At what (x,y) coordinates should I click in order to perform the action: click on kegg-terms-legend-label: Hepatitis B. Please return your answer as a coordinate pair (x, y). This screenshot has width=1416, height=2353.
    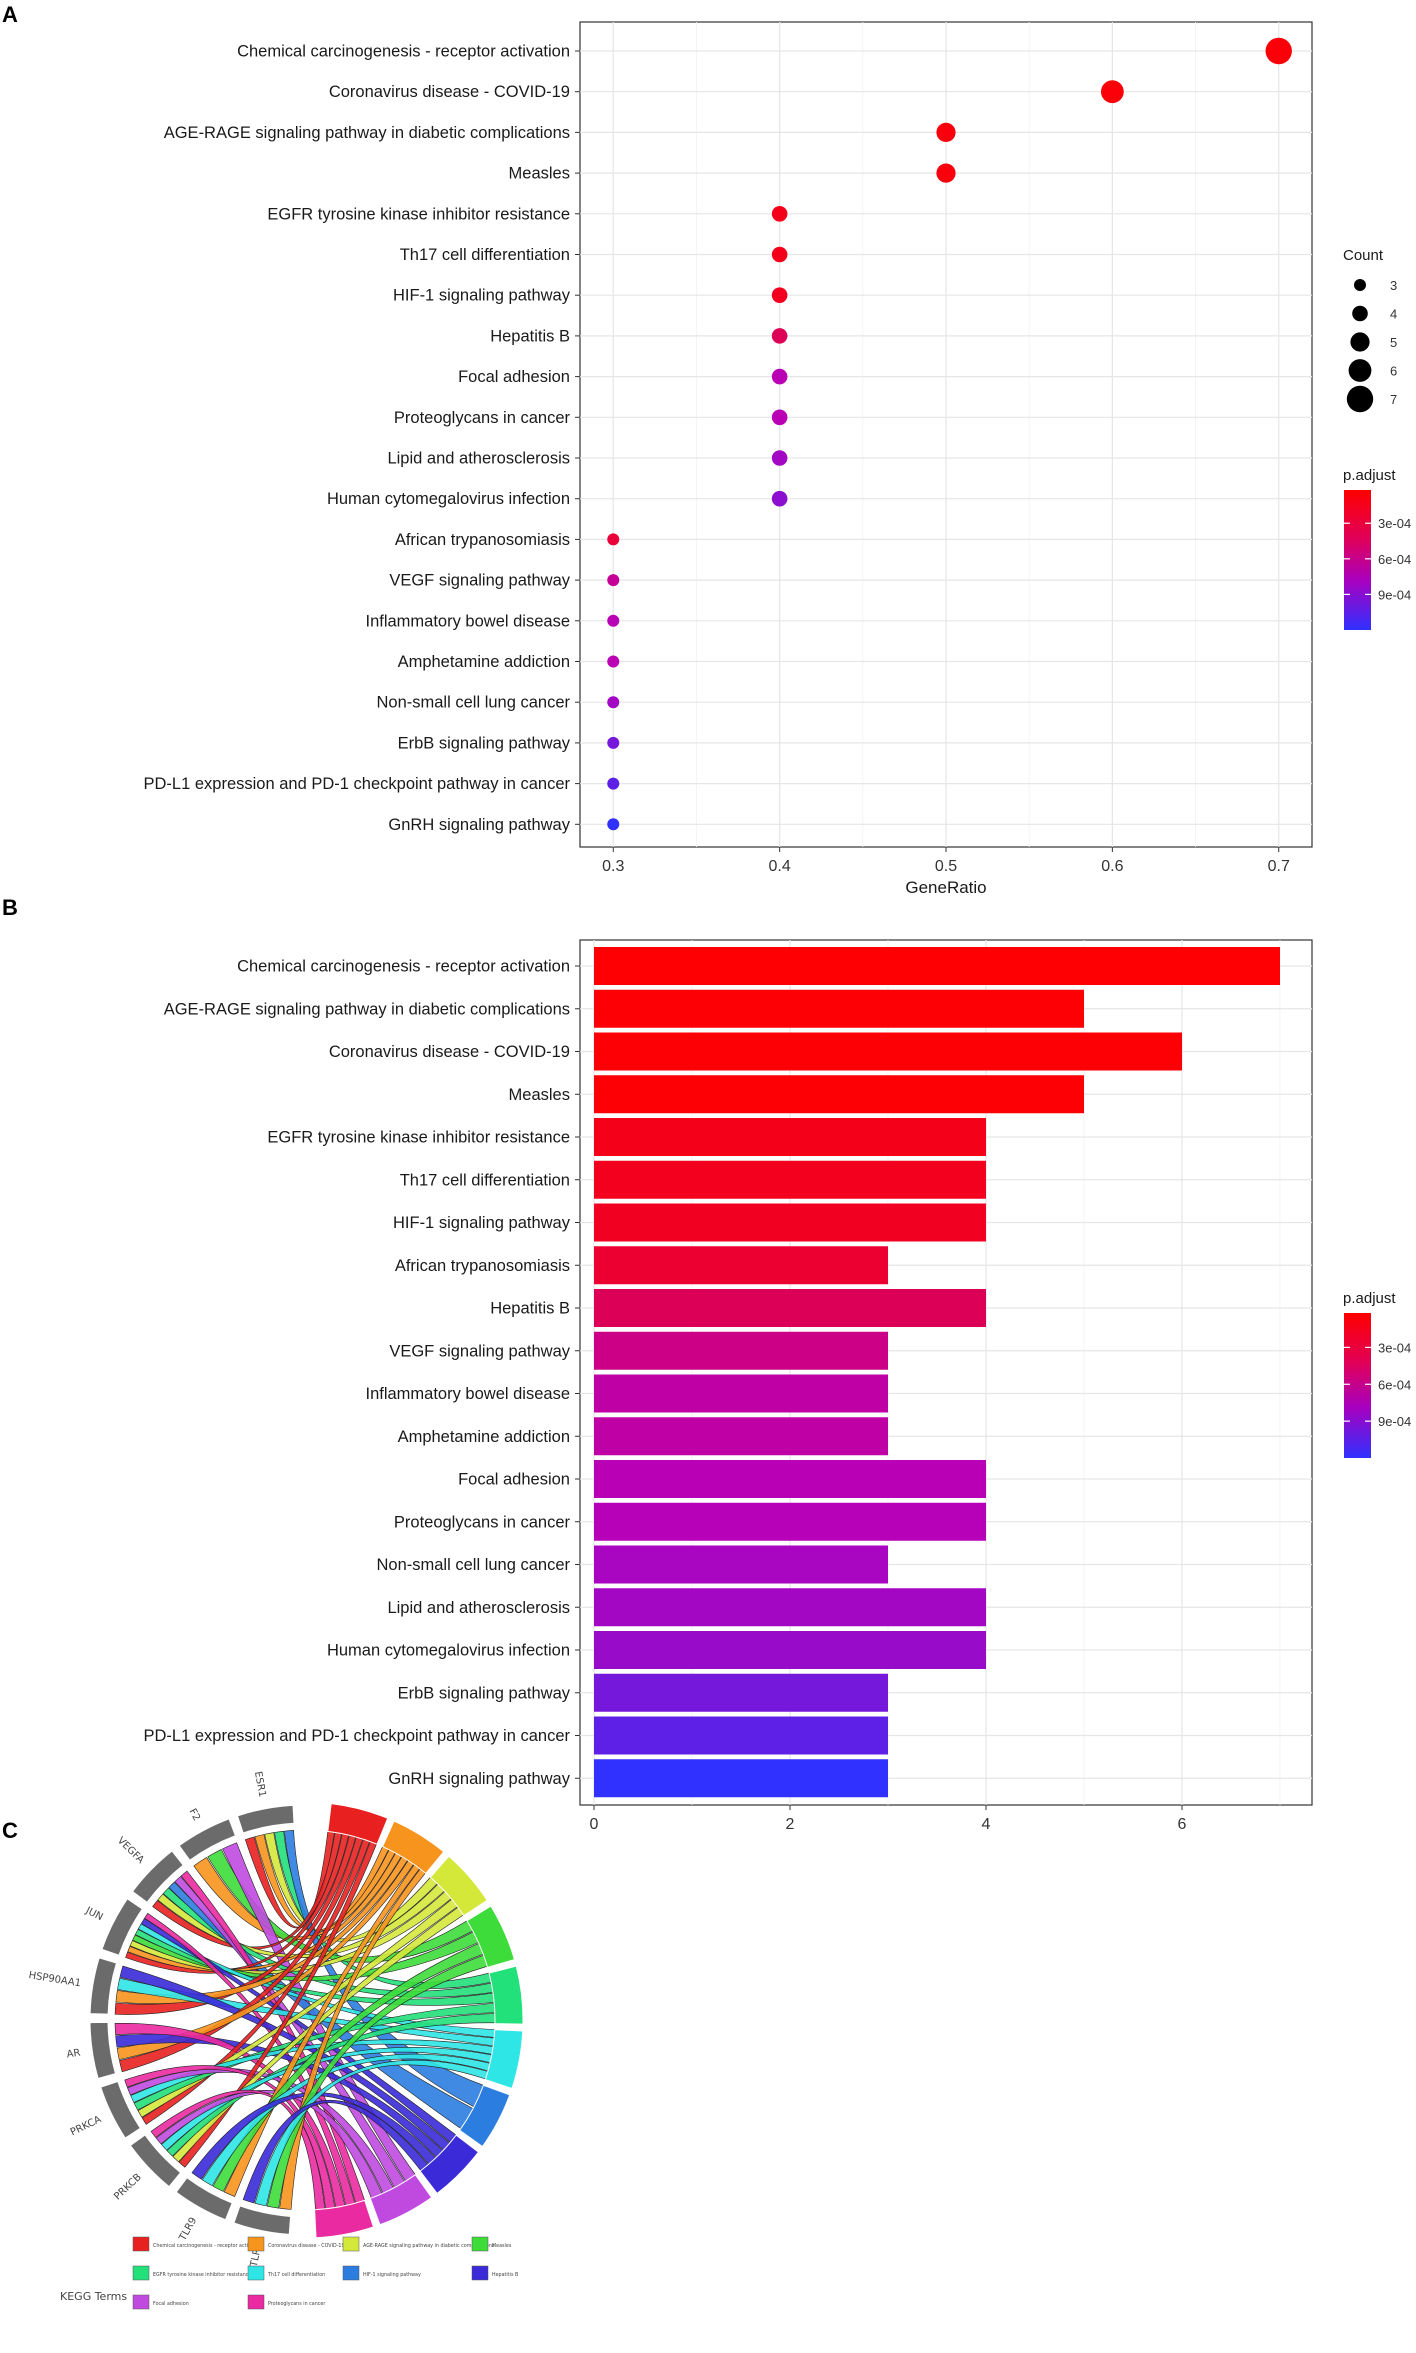
    Looking at the image, I should click on (505, 2275).